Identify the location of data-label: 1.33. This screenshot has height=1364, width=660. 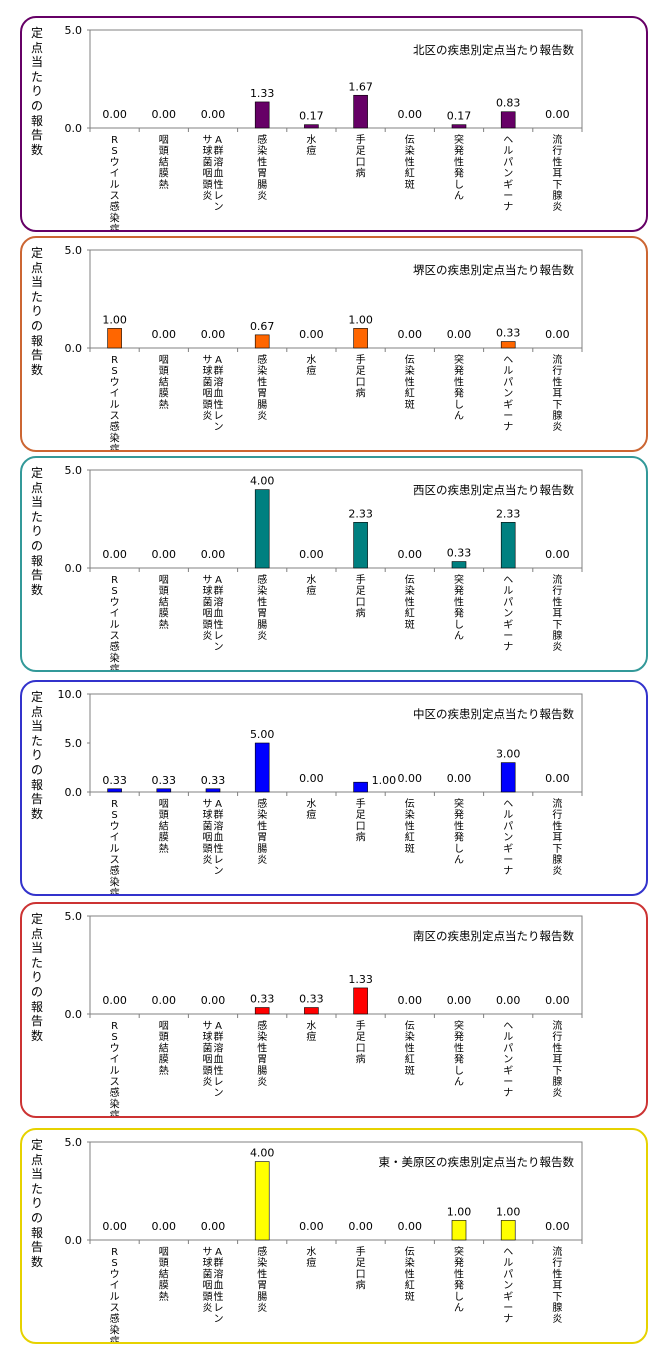
(360, 979).